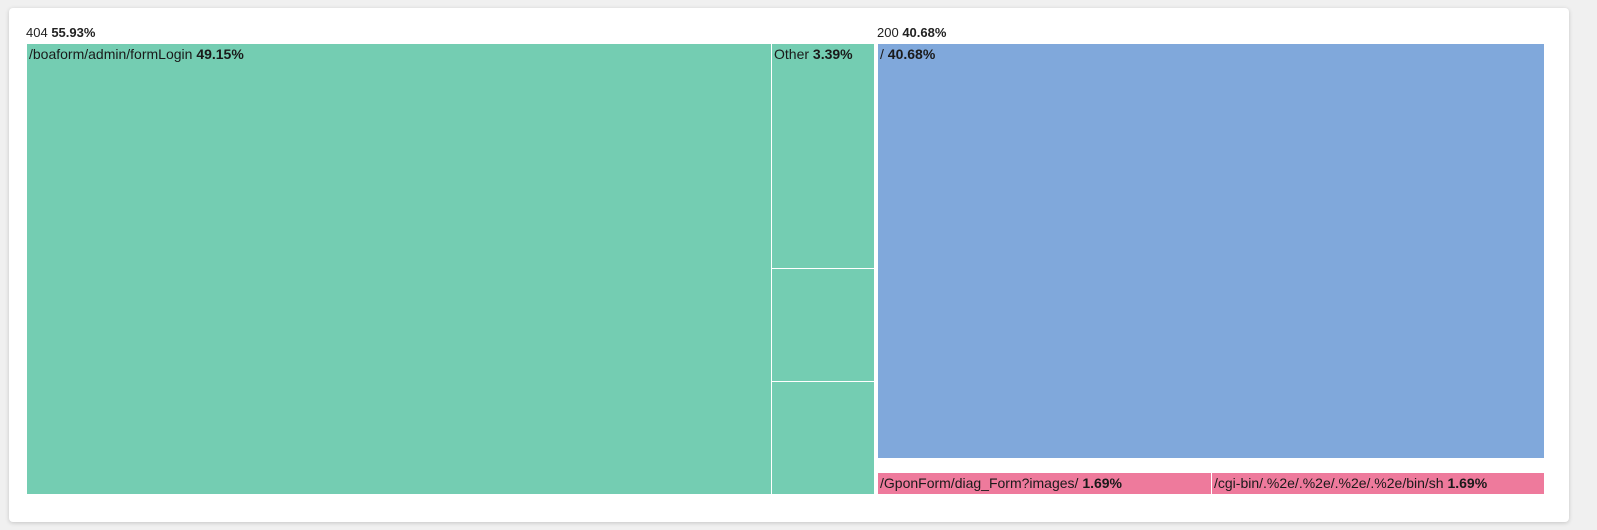 Image resolution: width=1597 pixels, height=530 pixels. I want to click on cell-name: /, so click(882, 54).